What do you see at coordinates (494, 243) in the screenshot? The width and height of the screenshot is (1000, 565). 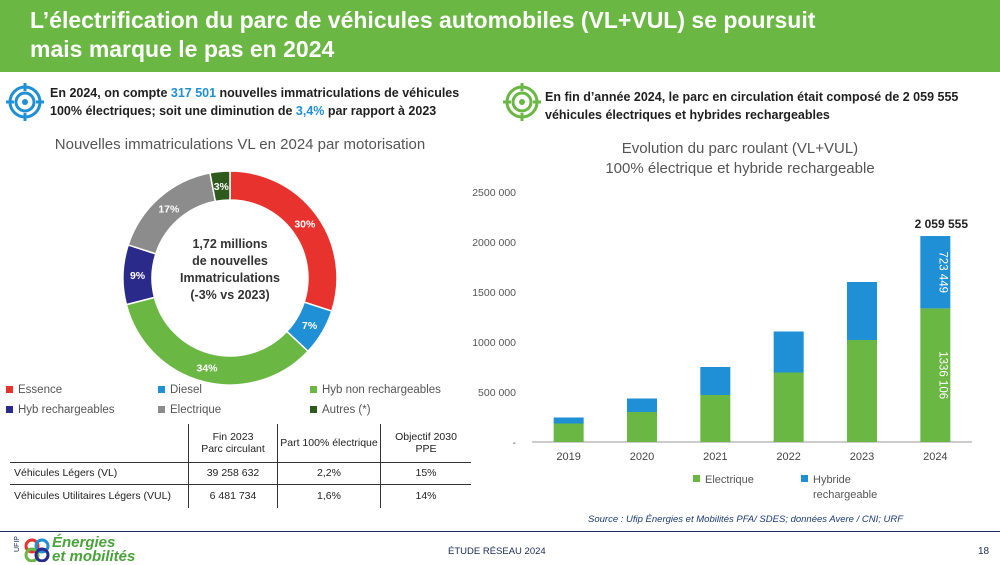 I see `y-tick-label: 2000 000` at bounding box center [494, 243].